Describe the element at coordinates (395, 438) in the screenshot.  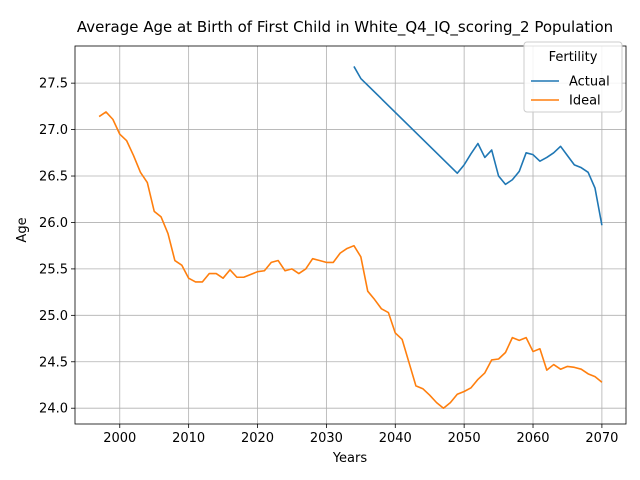
I see `x-tick-label: 2040` at that location.